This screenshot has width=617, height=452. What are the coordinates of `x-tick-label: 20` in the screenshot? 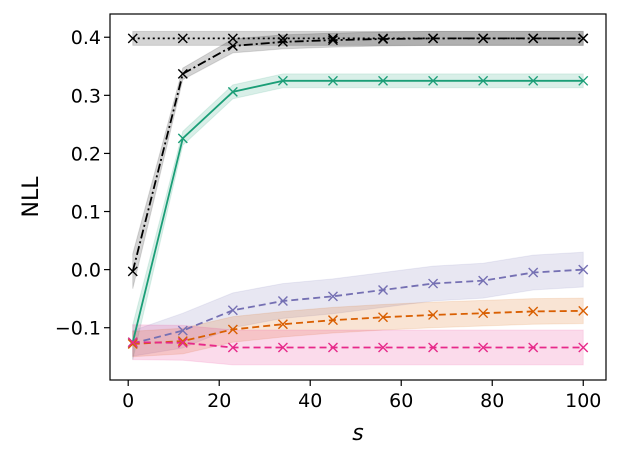 It's located at (219, 401).